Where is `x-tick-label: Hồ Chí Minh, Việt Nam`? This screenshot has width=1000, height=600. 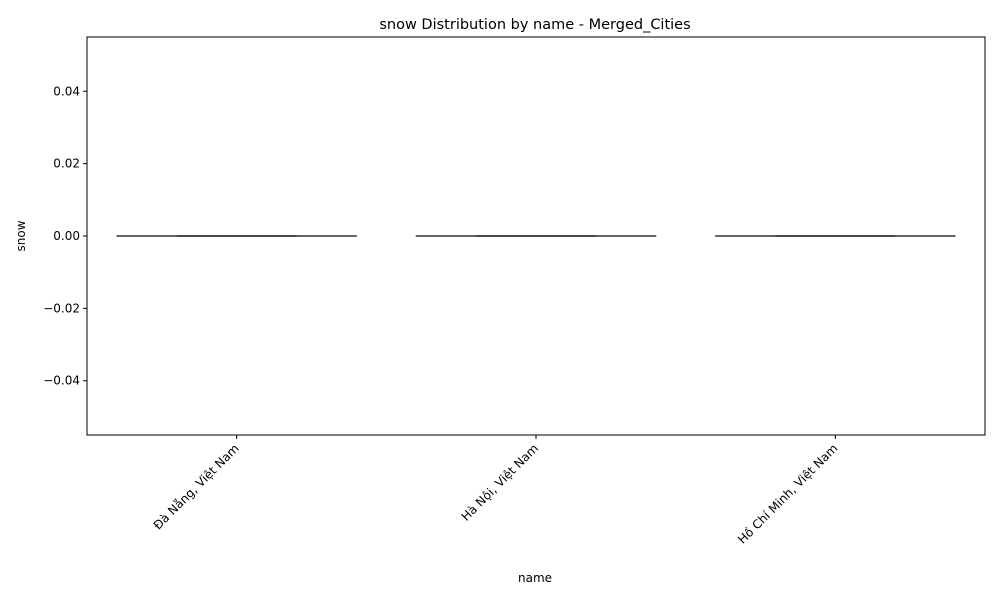 x-tick-label: Hồ Chí Minh, Việt Nam is located at coordinates (787, 493).